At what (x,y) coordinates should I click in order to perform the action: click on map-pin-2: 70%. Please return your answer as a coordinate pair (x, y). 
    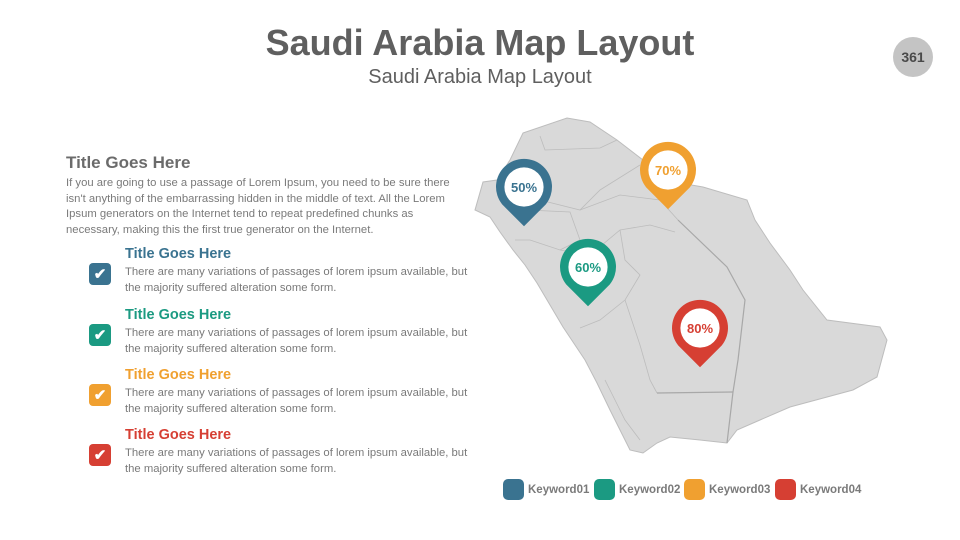
    Looking at the image, I should click on (668, 175).